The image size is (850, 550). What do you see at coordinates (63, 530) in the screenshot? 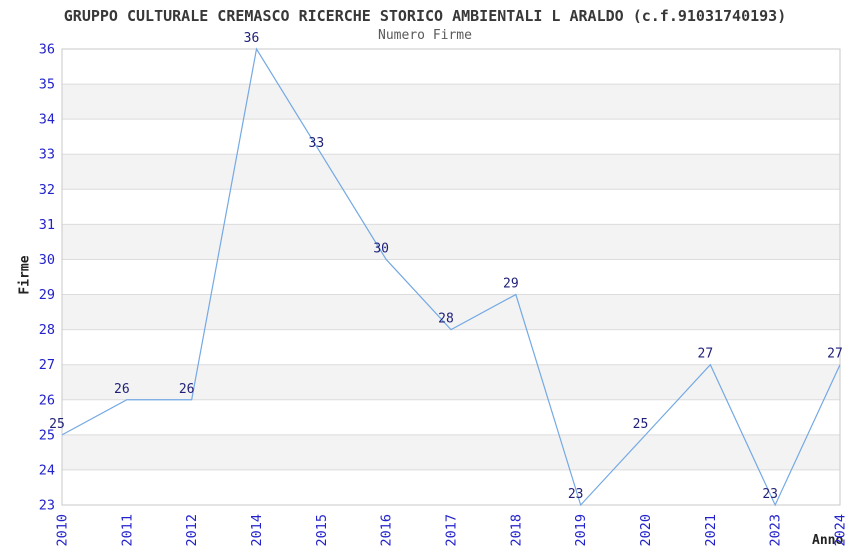
I see `x-tick-label: 2010` at bounding box center [63, 530].